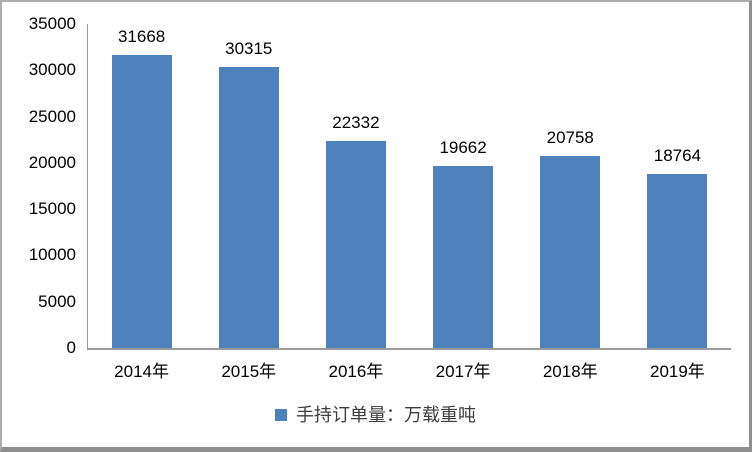  I want to click on x-axis-tick-label: 2017年, so click(463, 371).